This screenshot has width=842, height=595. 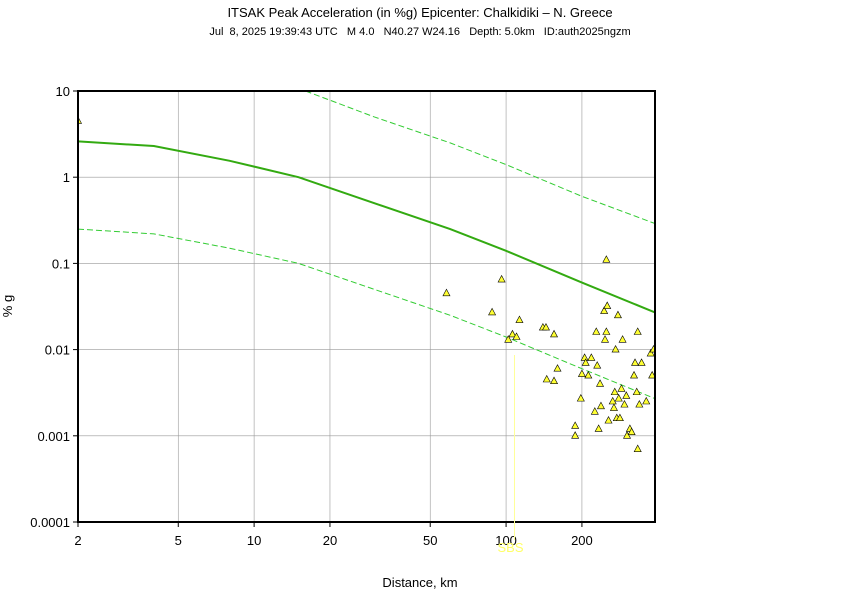 What do you see at coordinates (63, 91) in the screenshot?
I see `y-tick-label: 10` at bounding box center [63, 91].